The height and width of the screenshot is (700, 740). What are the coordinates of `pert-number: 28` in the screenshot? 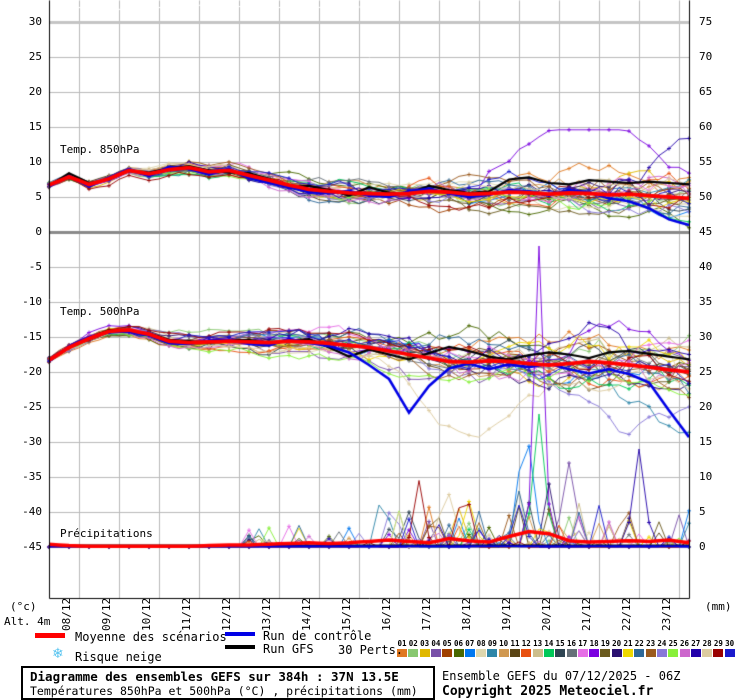 It's located at (707, 643).